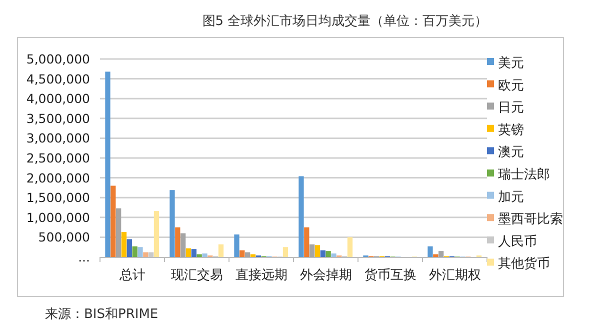 The width and height of the screenshot is (591, 328). What do you see at coordinates (196, 275) in the screenshot?
I see `x-tick-label: 现汇交易` at bounding box center [196, 275].